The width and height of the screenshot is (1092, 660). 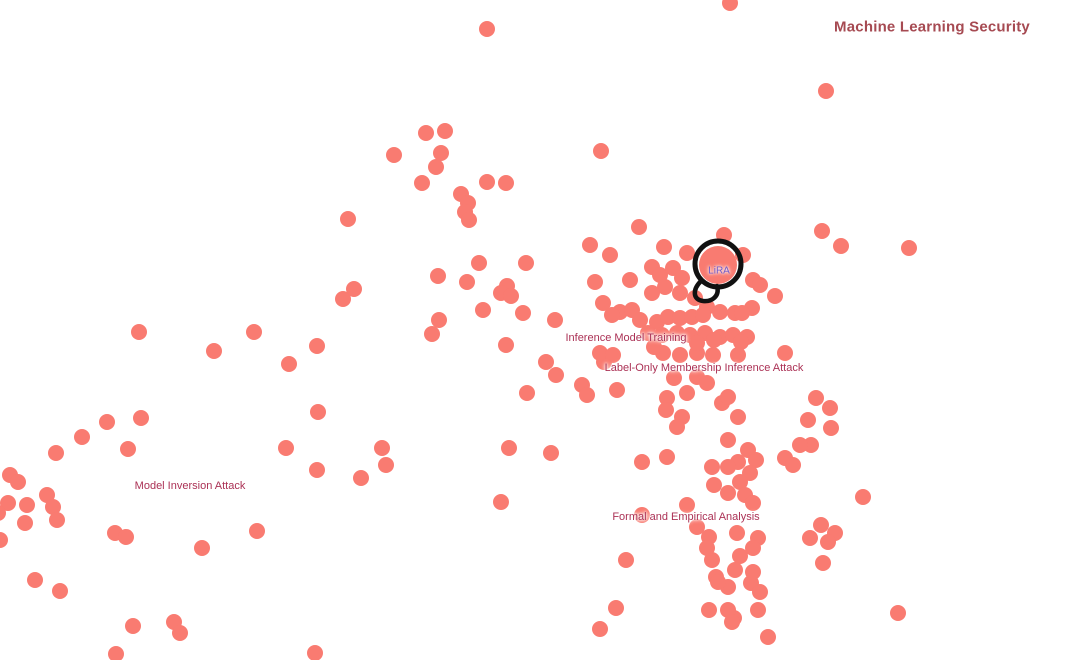 I want to click on cluster-label-model-inversion-attack: Model Inversion Attack, so click(x=190, y=486).